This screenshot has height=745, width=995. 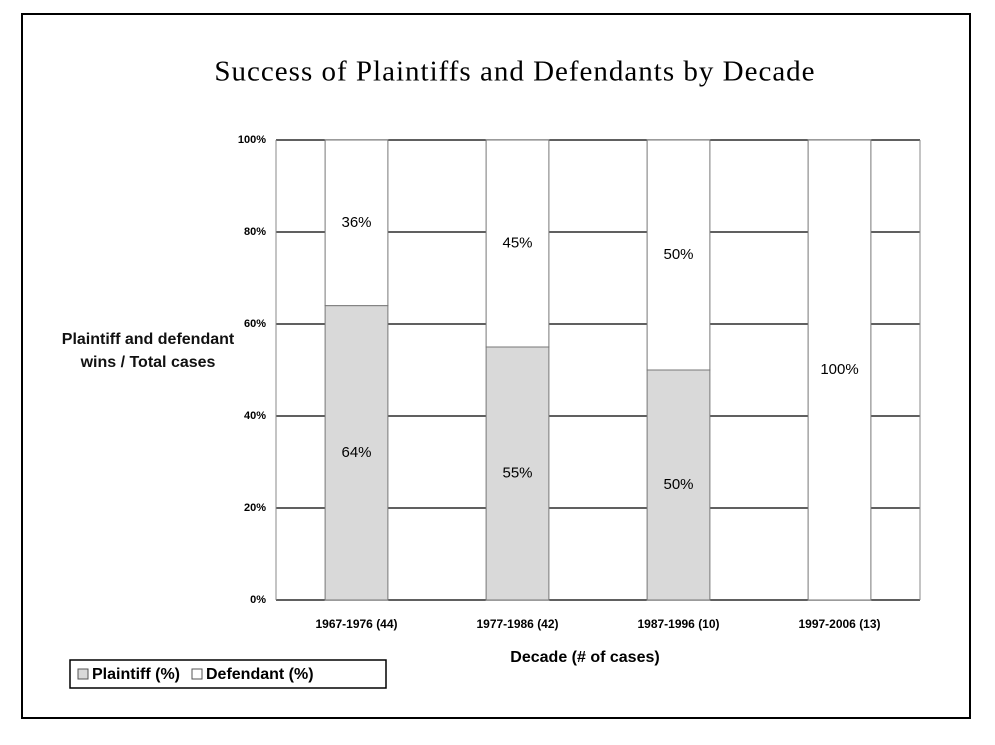 I want to click on x-tick-label: 1967-1976 (44), so click(x=356, y=624).